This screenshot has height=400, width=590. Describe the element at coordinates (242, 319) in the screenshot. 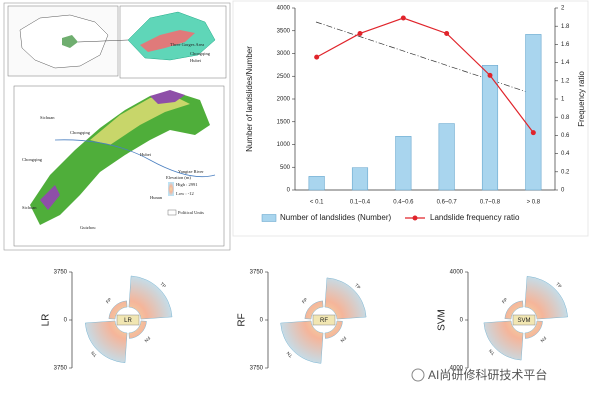

I see `y-axis-label: RF` at that location.